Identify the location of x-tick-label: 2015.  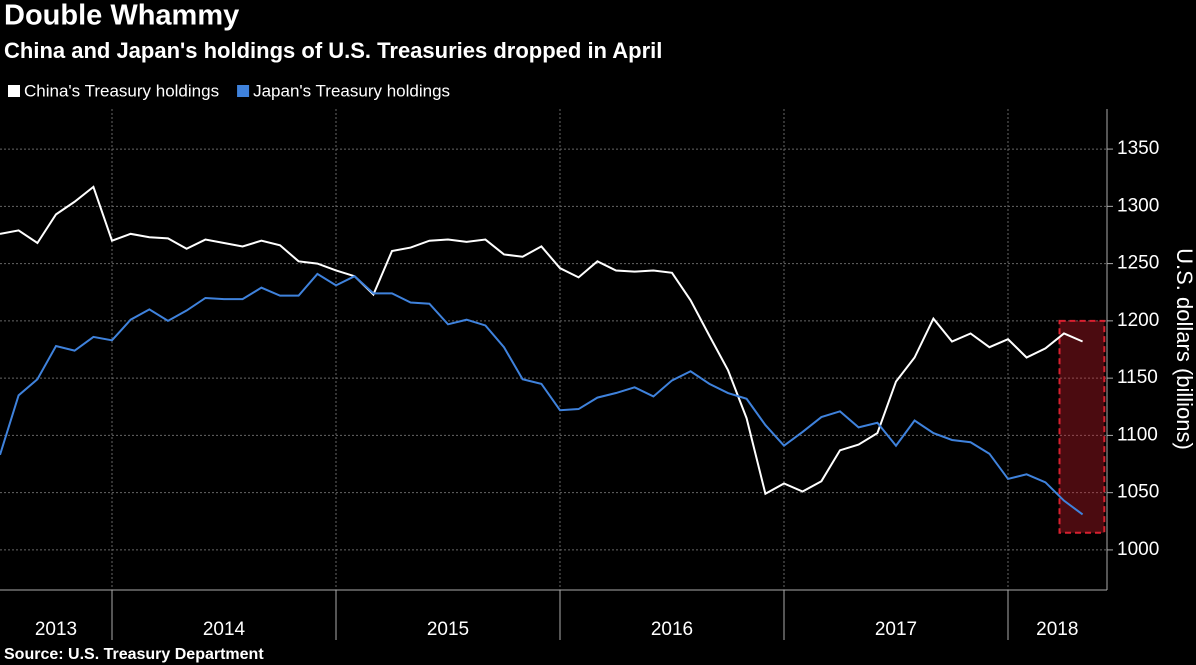
(448, 629).